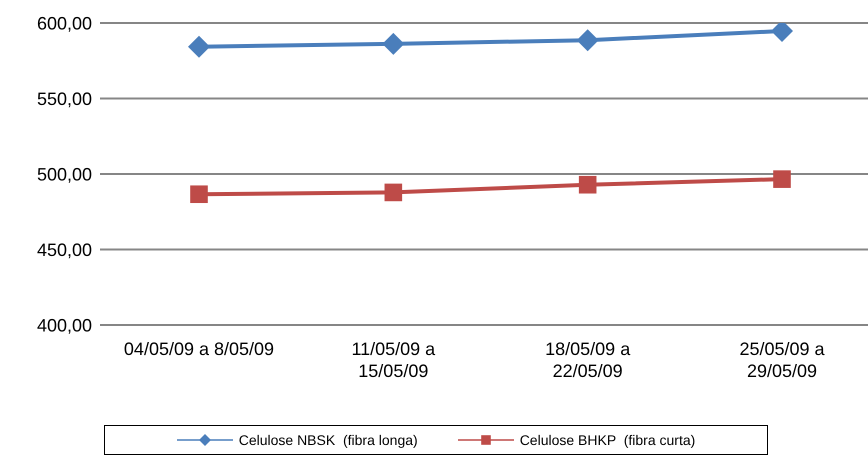  What do you see at coordinates (64, 325) in the screenshot?
I see `y-tick-label: 400,00` at bounding box center [64, 325].